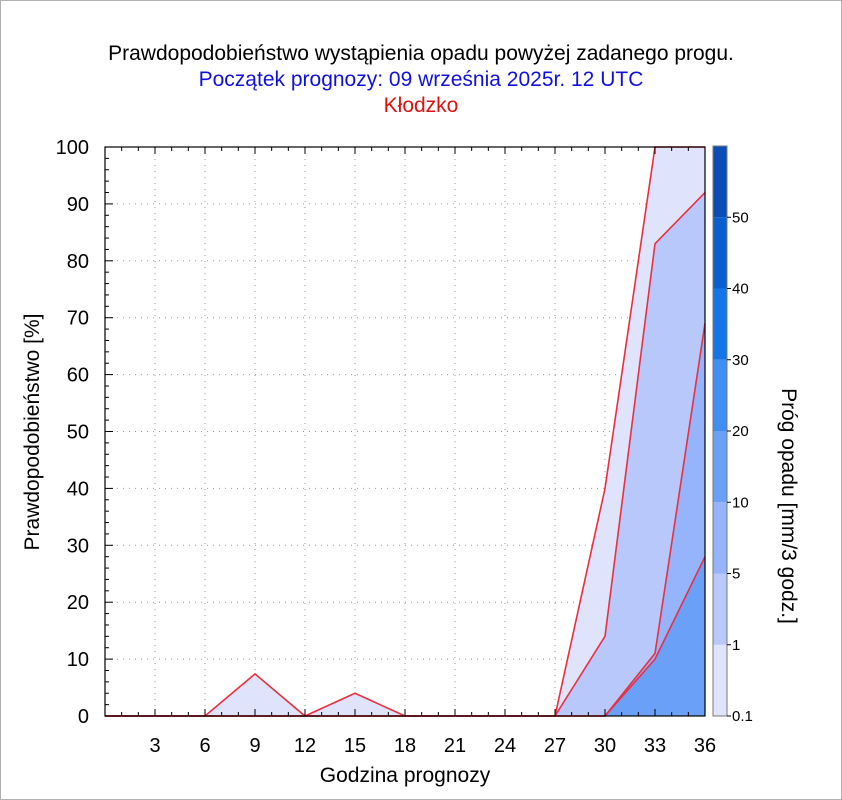 This screenshot has height=800, width=842. I want to click on x-tick-label: 12, so click(305, 746).